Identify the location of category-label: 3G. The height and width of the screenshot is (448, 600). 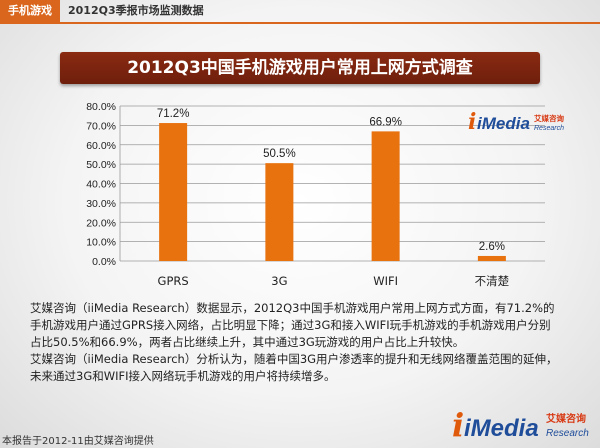
(279, 281).